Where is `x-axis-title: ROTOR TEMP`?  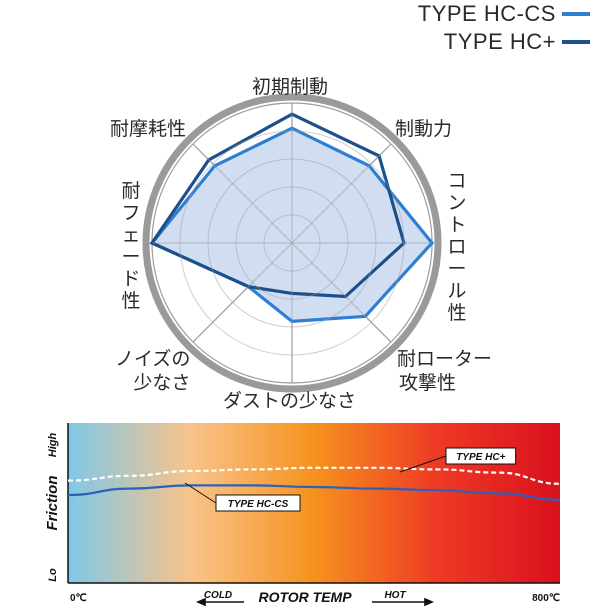
x-axis-title: ROTOR TEMP is located at coordinates (305, 597).